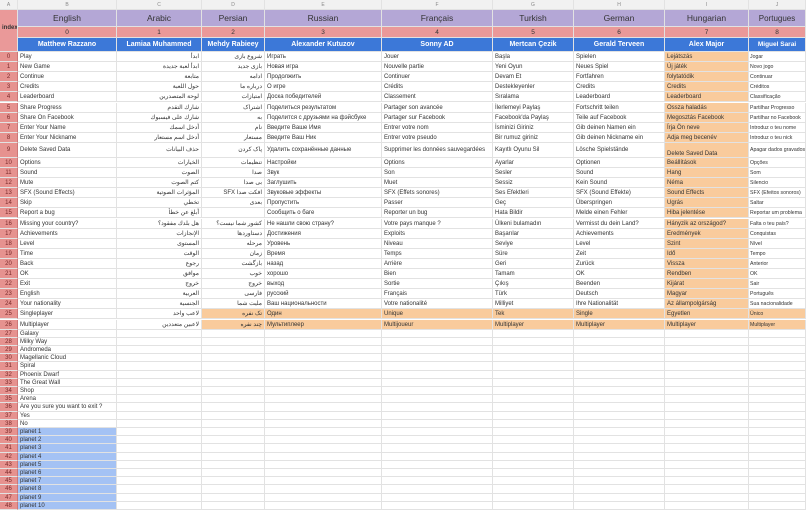 Image resolution: width=806 pixels, height=511 pixels. Describe the element at coordinates (533, 32) in the screenshot. I see `language-index: 5` at that location.